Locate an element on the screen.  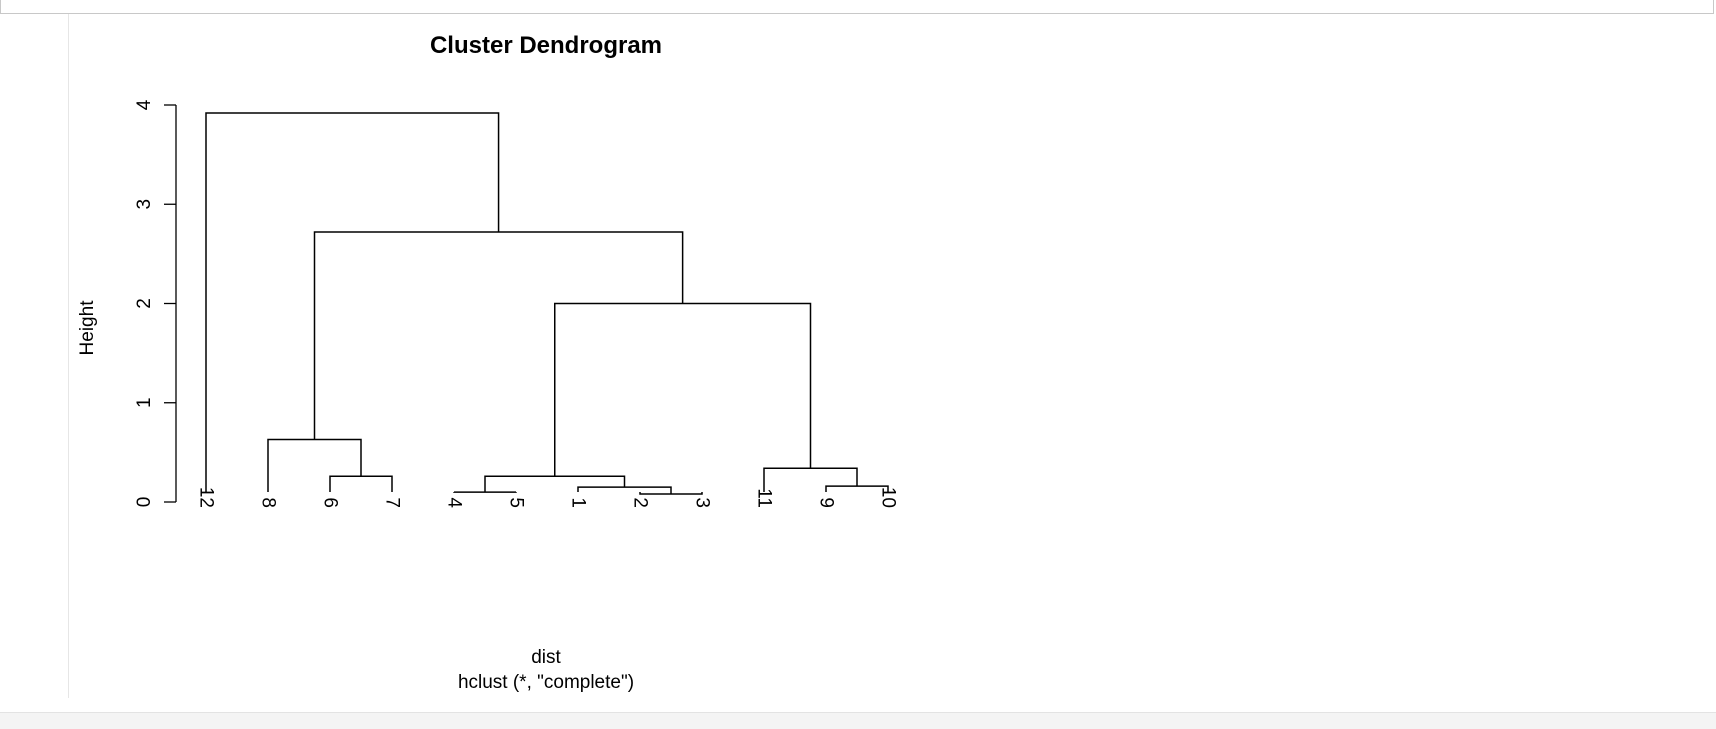
leaf-label: 11 is located at coordinates (764, 498).